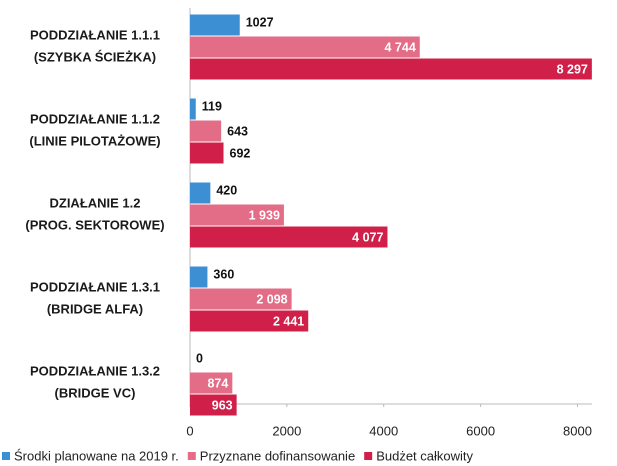 The width and height of the screenshot is (617, 466). What do you see at coordinates (577, 430) in the screenshot?
I see `x-tick-label: 8000` at bounding box center [577, 430].